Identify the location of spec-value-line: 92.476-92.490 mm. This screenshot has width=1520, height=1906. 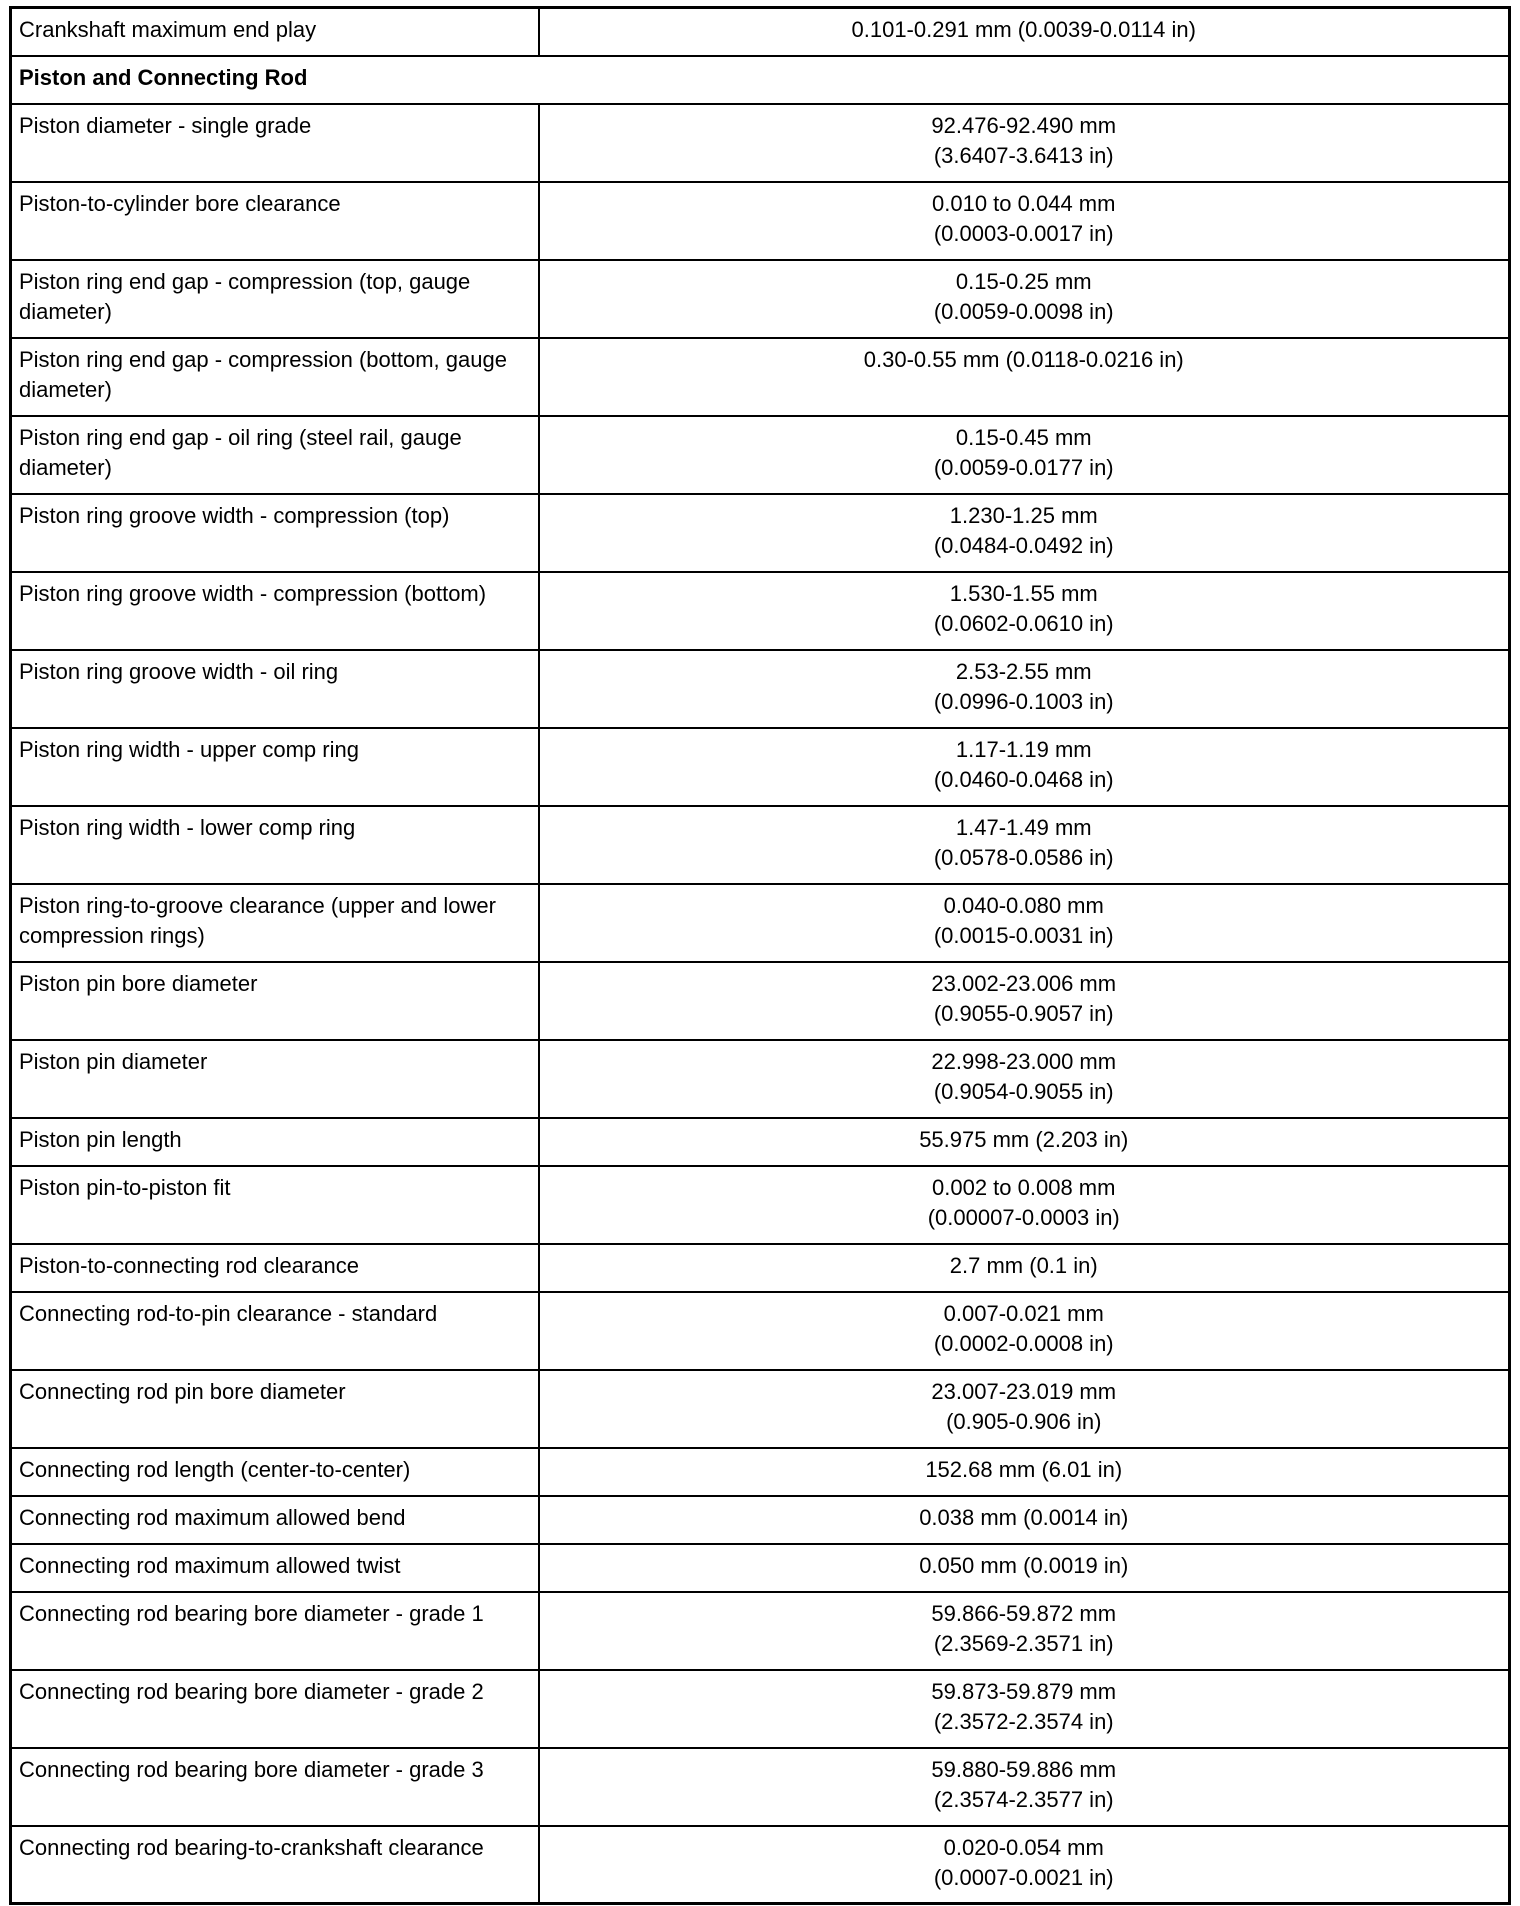
(1024, 125).